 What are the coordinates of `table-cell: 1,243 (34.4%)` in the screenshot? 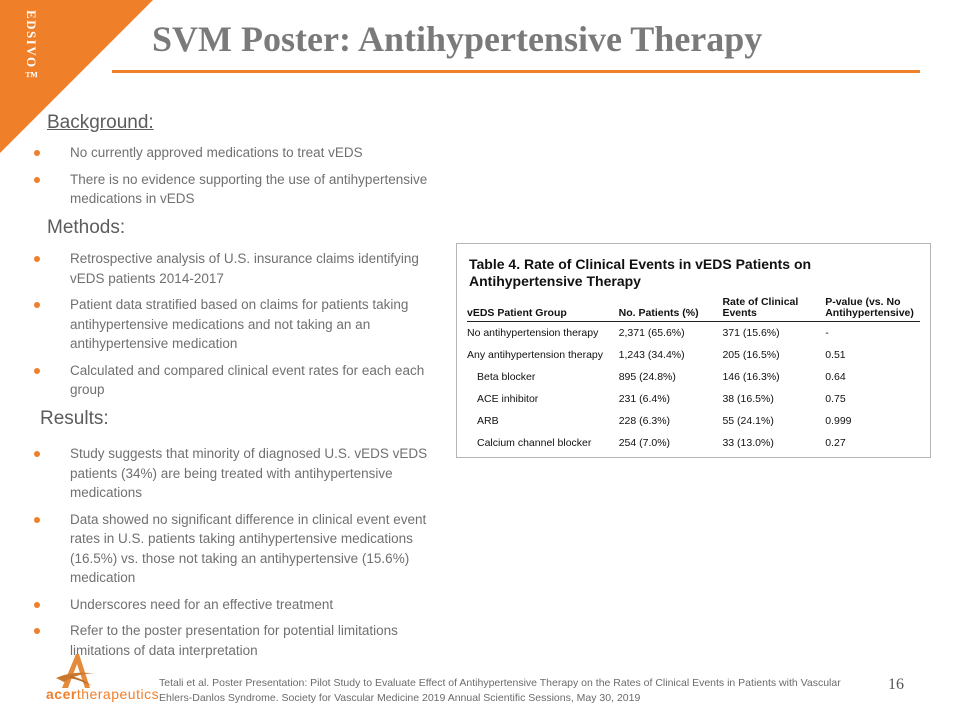 It's located at (651, 355).